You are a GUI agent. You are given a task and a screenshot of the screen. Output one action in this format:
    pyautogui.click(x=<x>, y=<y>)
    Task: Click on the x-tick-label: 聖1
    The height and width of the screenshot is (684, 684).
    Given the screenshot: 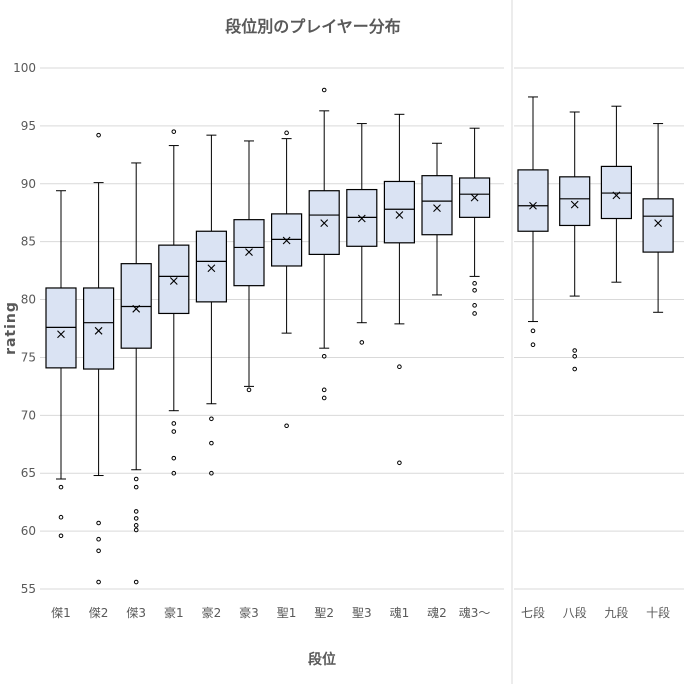 What is the action you would take?
    pyautogui.click(x=287, y=613)
    